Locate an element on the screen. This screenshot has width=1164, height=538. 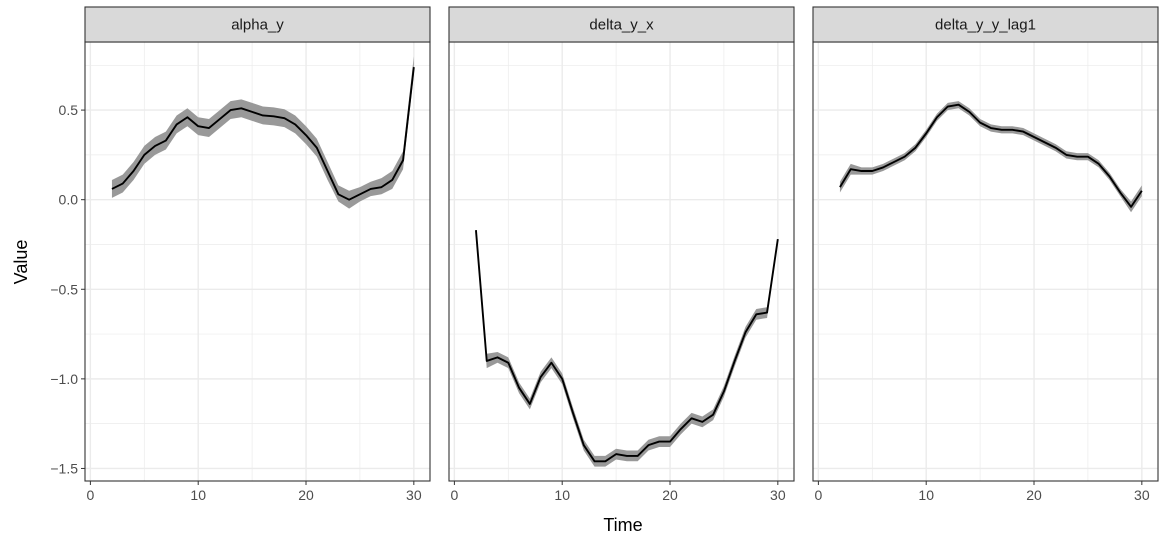
y-tick-label: −0.5 is located at coordinates (64, 289).